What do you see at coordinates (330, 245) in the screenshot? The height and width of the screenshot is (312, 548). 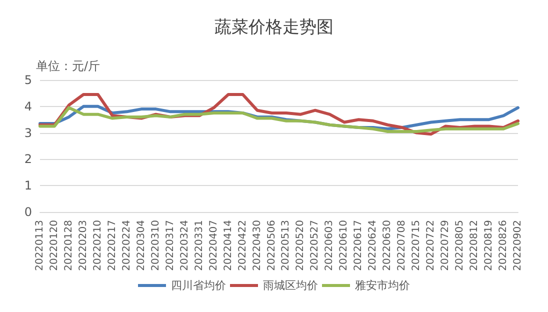 I see `x-tick-label: 20220603` at bounding box center [330, 245].